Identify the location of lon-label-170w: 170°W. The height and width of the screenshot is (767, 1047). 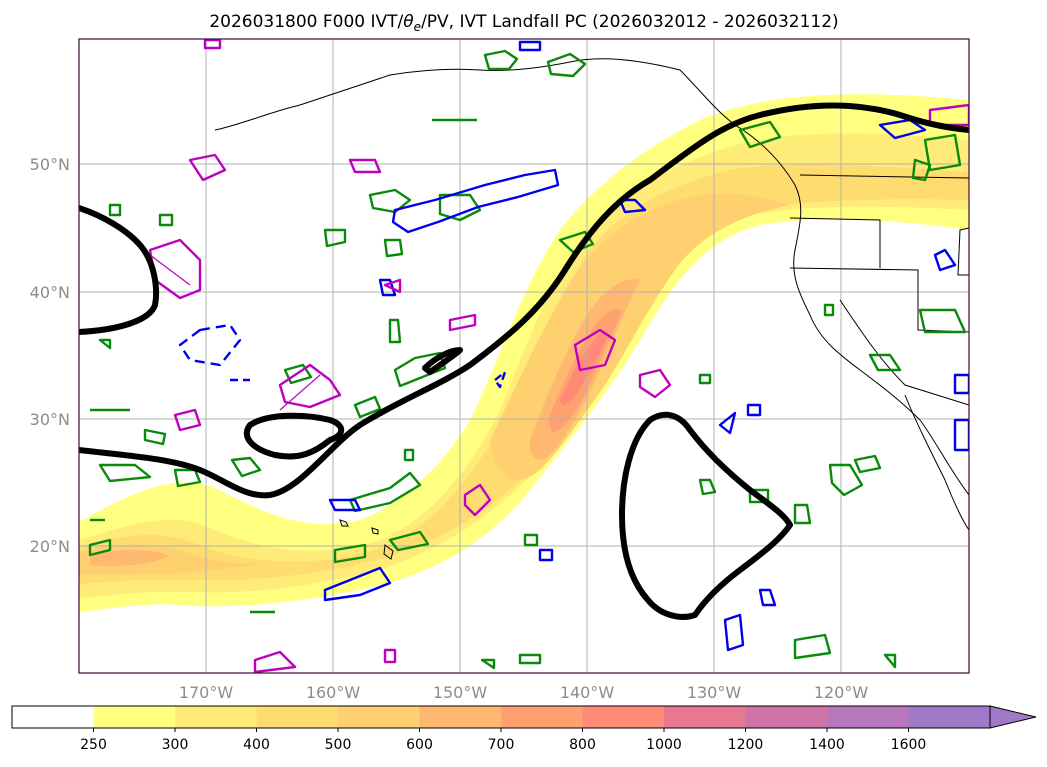
(206, 692).